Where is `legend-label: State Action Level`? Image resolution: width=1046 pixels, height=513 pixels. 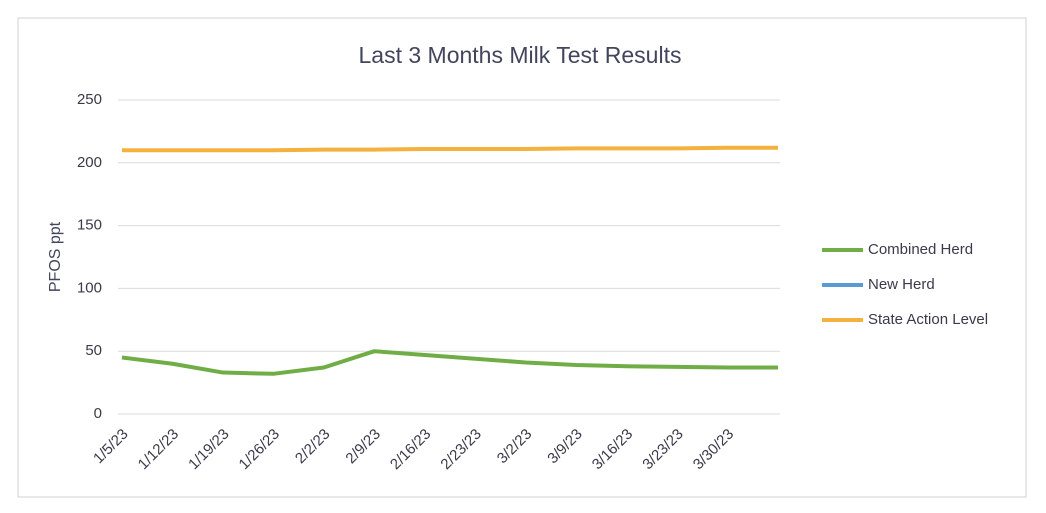
legend-label: State Action Level is located at coordinates (928, 319).